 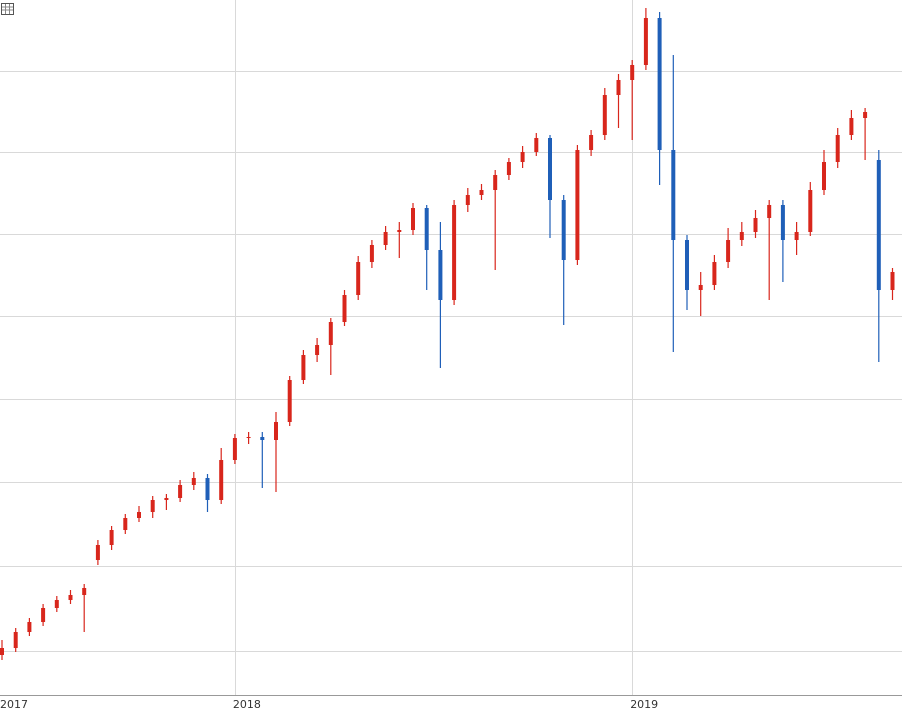 I want to click on x-tick-label: 2018, so click(x=247, y=704).